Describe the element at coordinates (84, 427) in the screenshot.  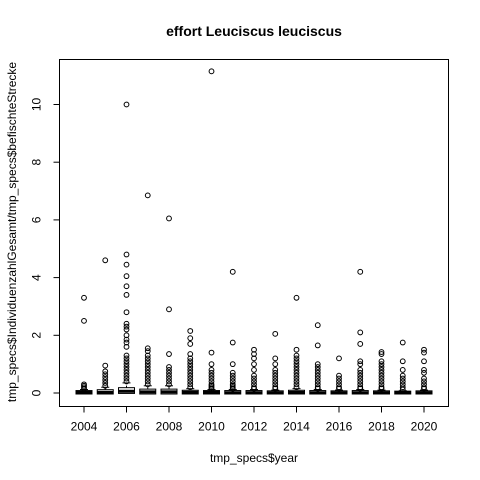
I see `x-tick-label: 2004` at that location.